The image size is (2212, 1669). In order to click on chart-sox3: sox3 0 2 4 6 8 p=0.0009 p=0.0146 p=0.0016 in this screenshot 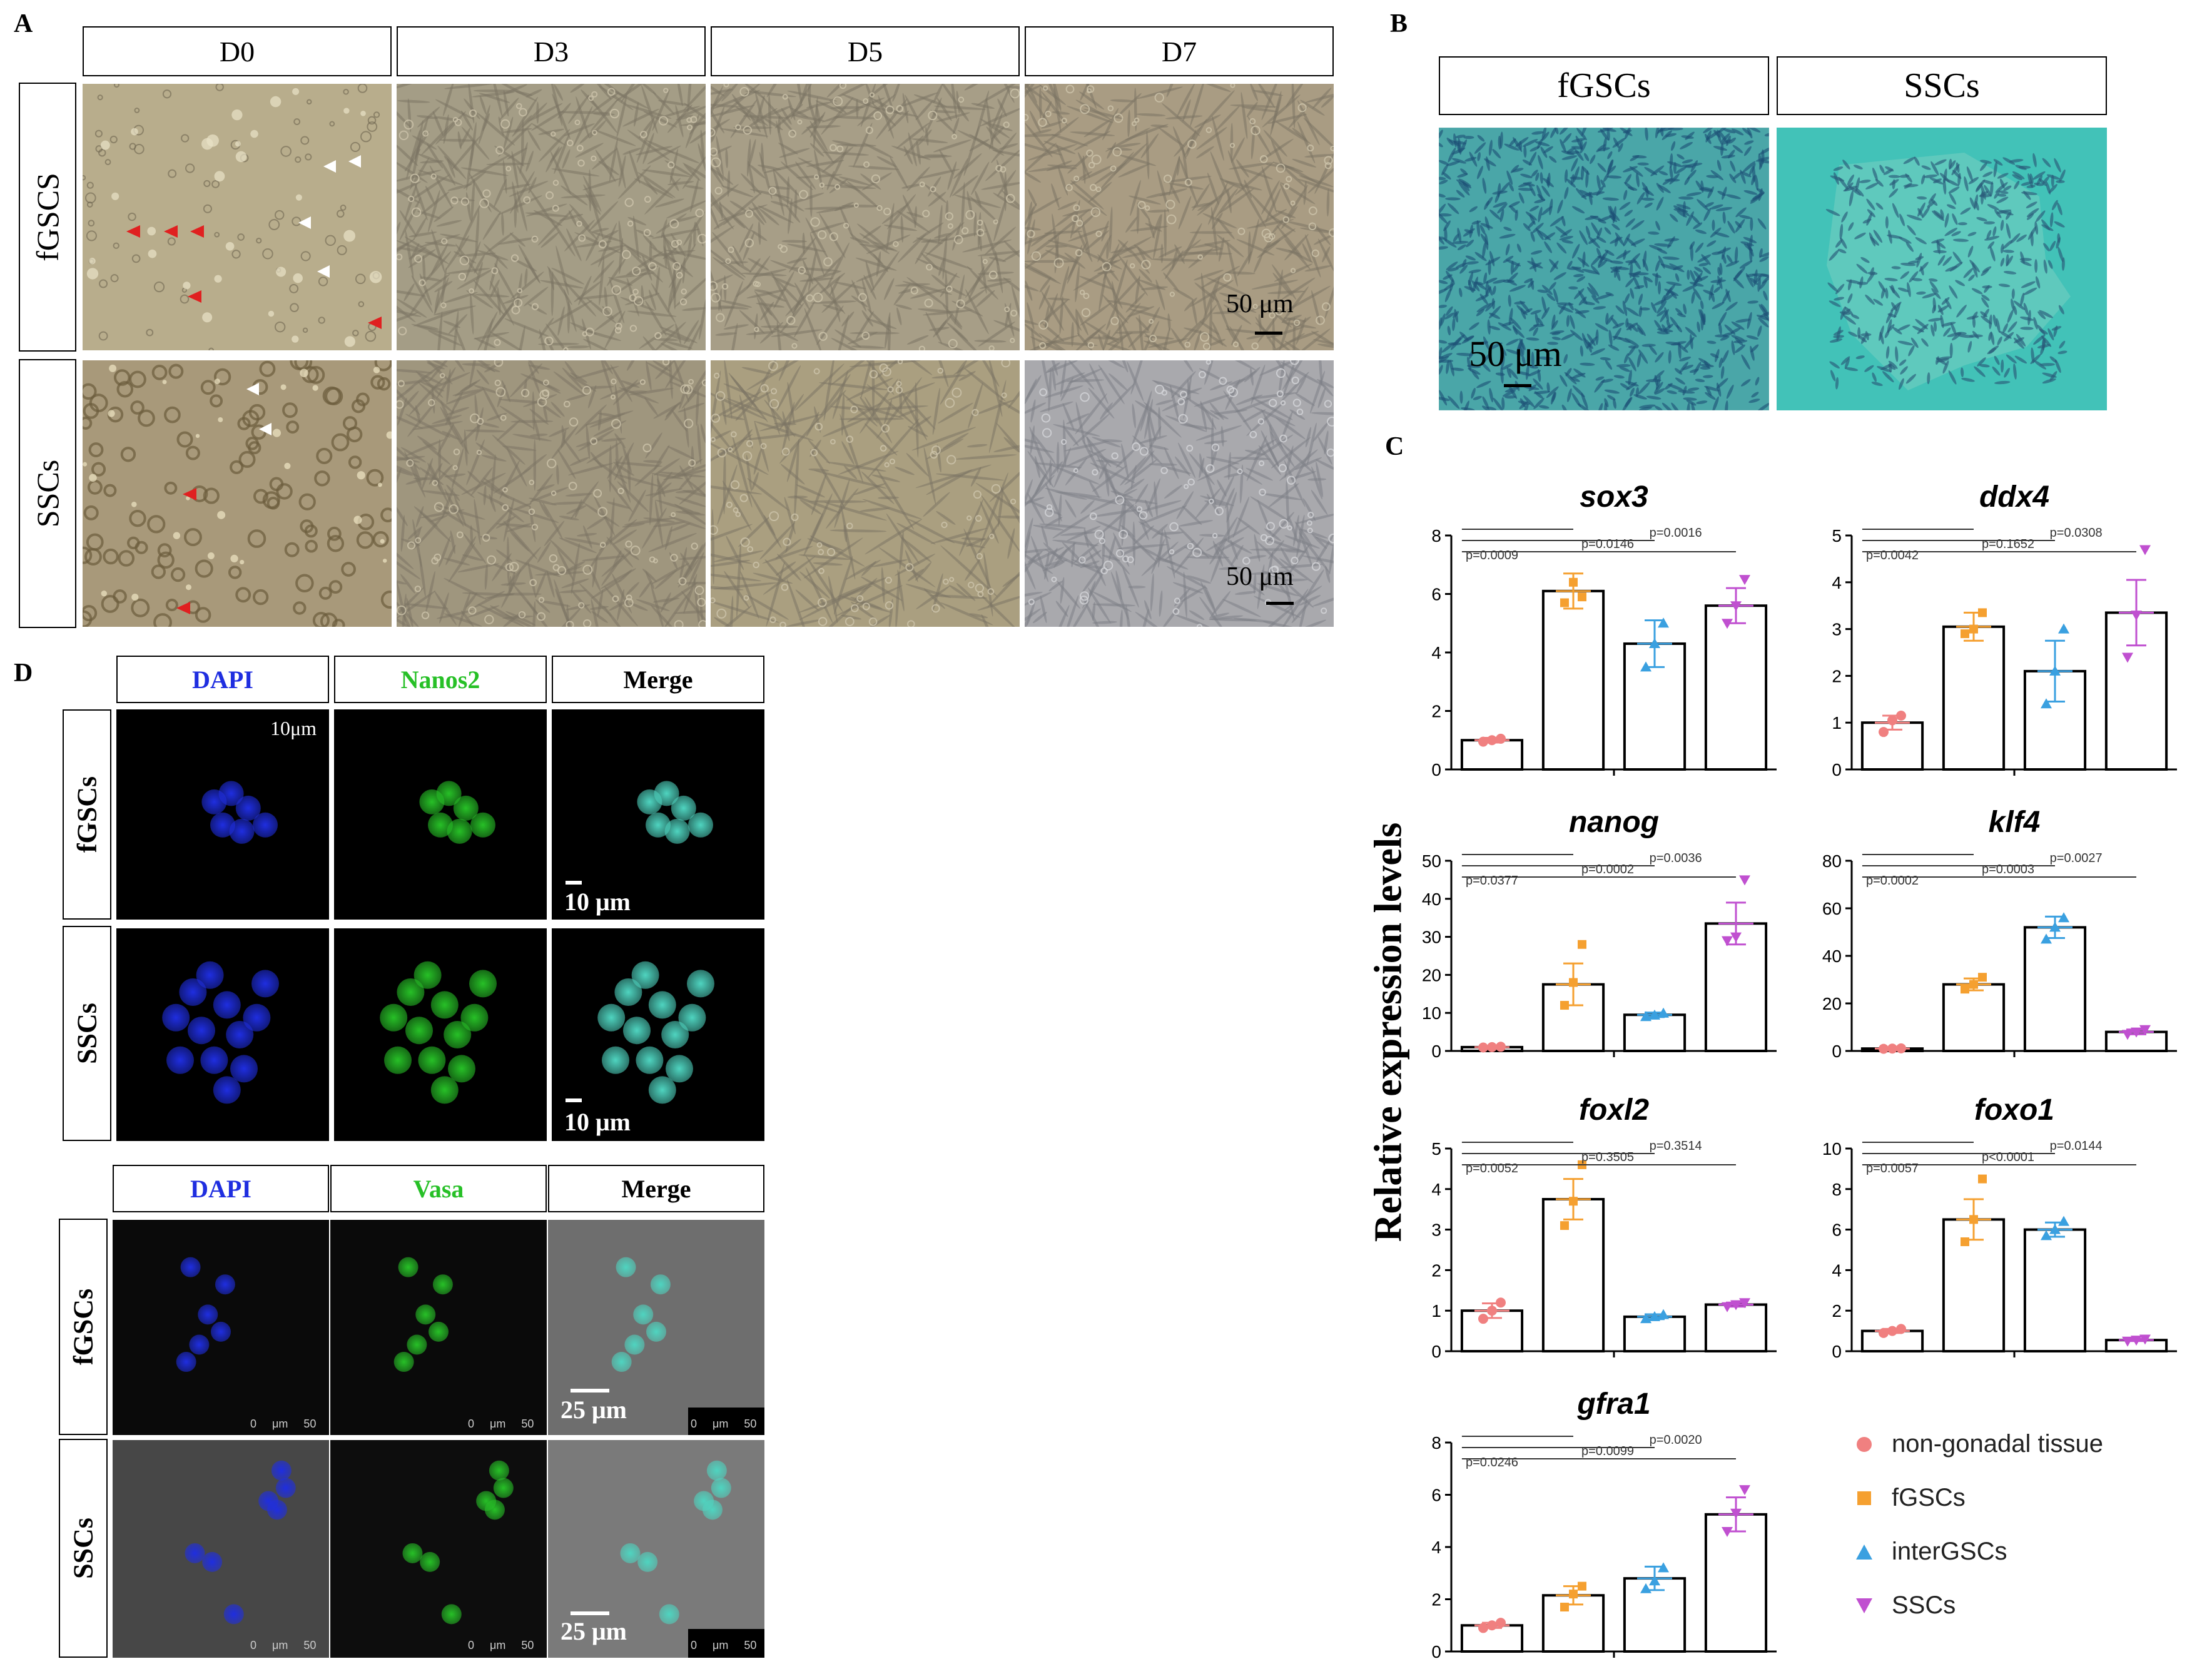, I will do `click(1595, 628)`.